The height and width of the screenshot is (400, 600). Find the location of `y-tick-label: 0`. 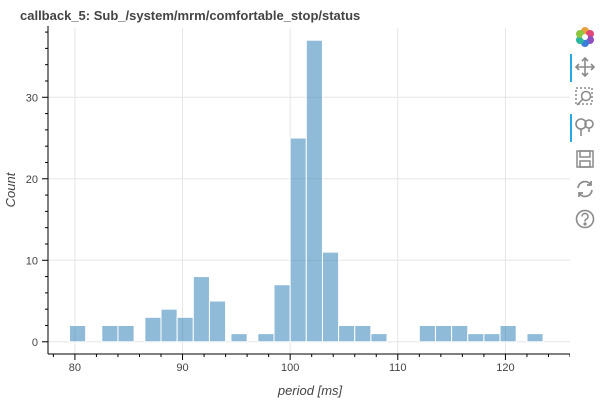

y-tick-label: 0 is located at coordinates (35, 343).